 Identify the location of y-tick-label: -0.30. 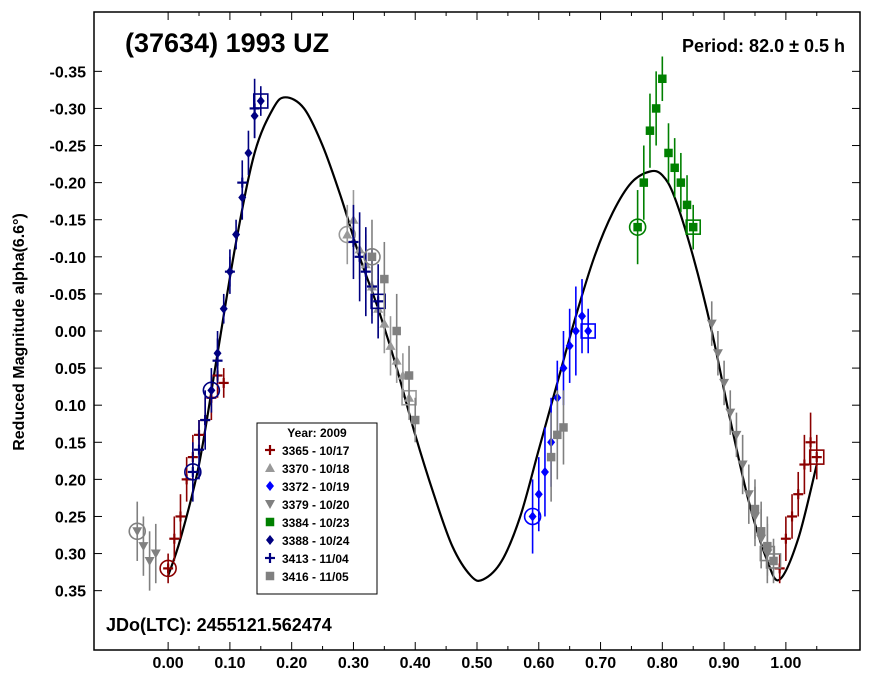
(68, 109).